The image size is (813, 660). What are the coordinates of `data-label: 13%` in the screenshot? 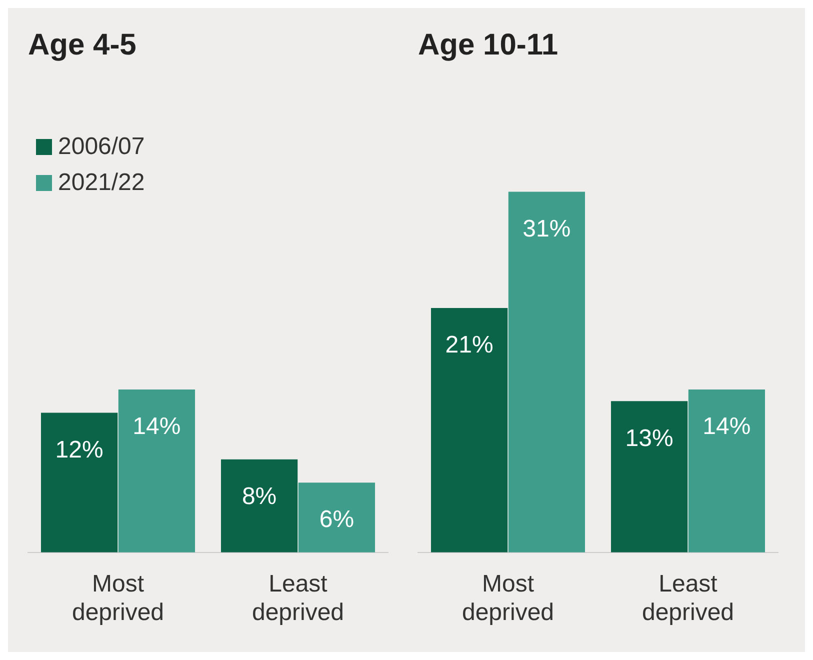 It's located at (649, 438).